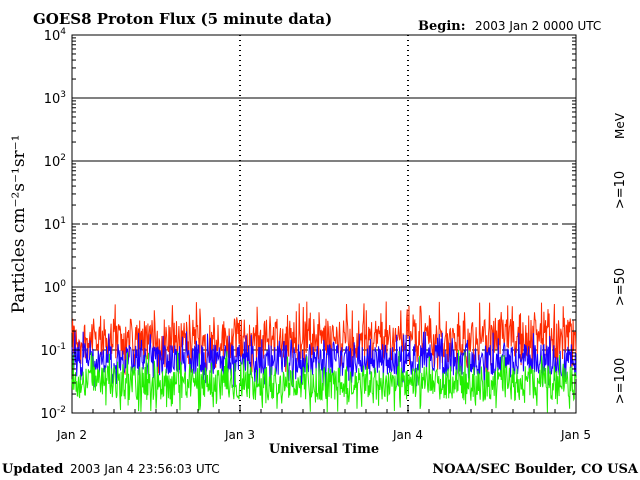 The height and width of the screenshot is (480, 640). What do you see at coordinates (620, 258) in the screenshot?
I see `legend: MeV >=10 >=50 >=100` at bounding box center [620, 258].